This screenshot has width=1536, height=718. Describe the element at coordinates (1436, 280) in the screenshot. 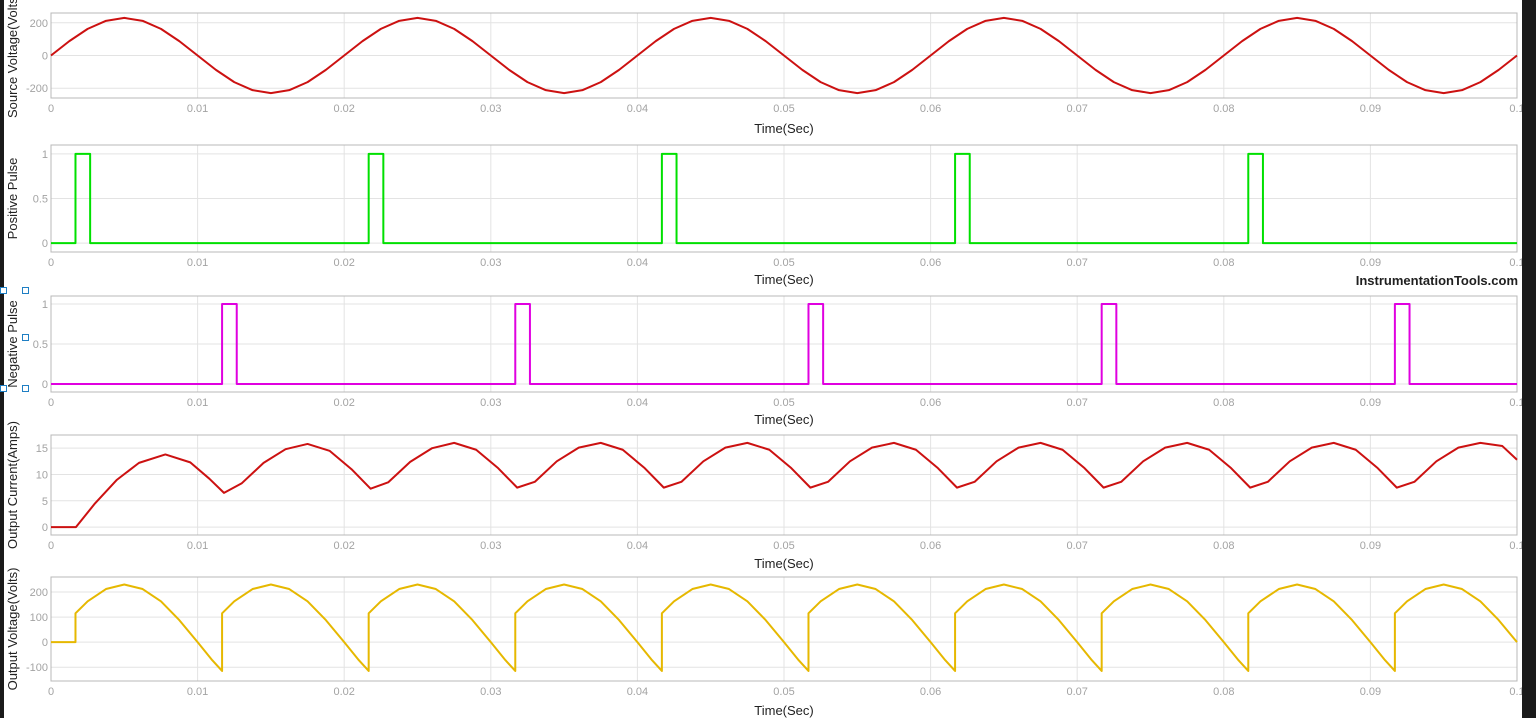

I see `watermark-label: InstrumentationTools.com` at that location.